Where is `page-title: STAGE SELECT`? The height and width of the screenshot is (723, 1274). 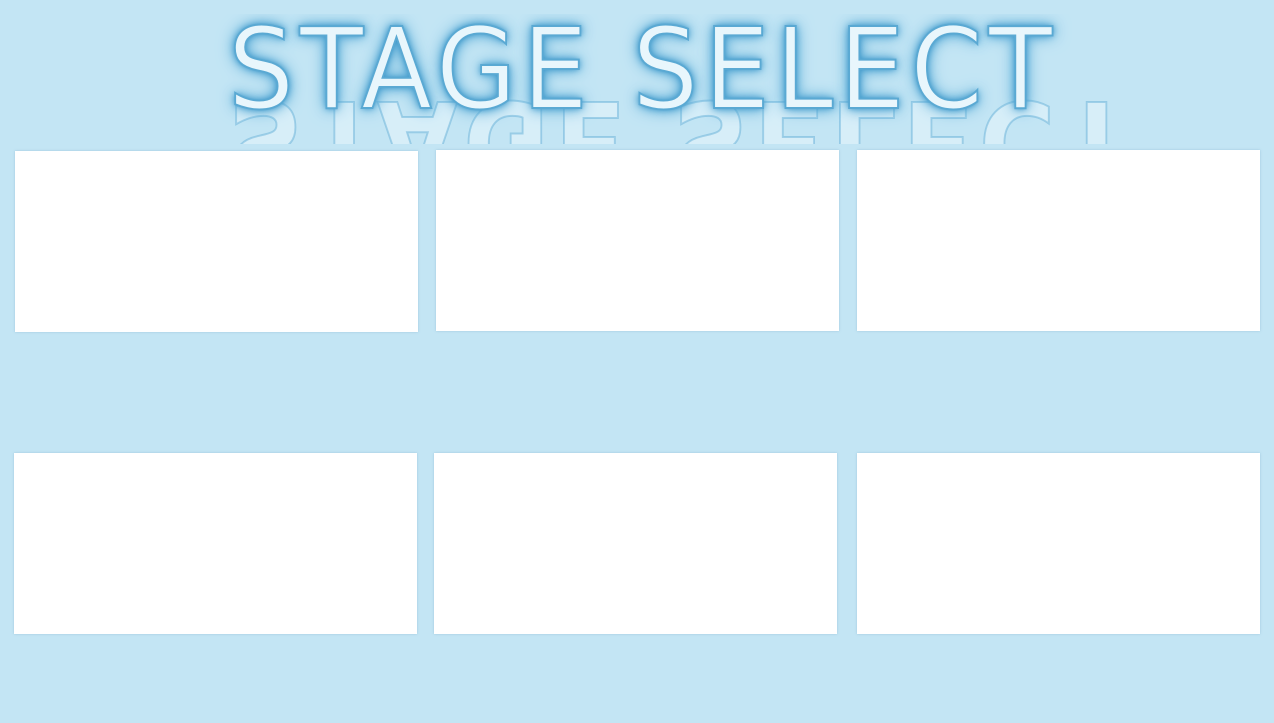 page-title: STAGE SELECT is located at coordinates (642, 74).